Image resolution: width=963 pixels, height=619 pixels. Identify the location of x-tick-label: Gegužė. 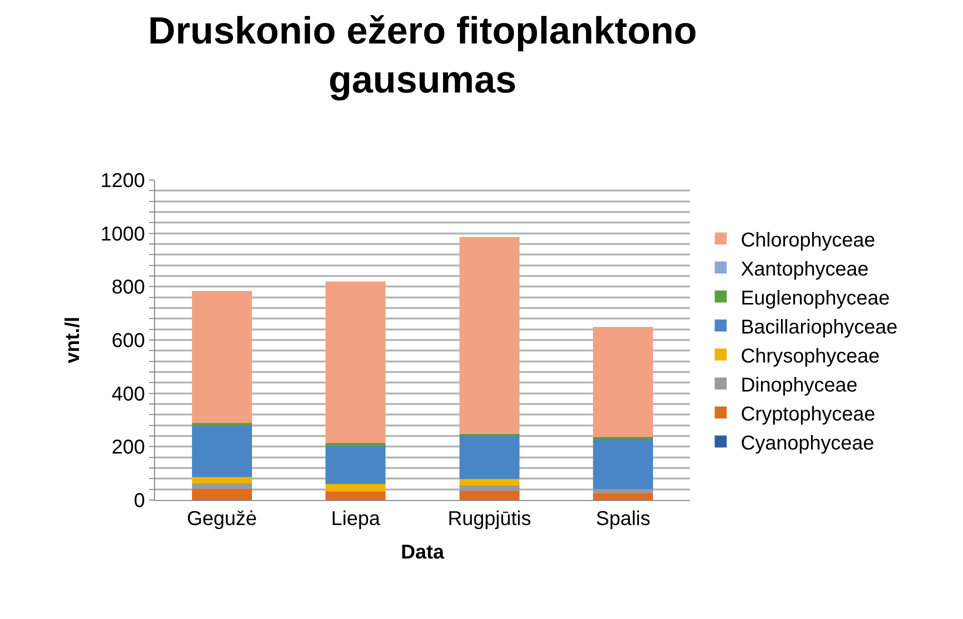
(221, 519).